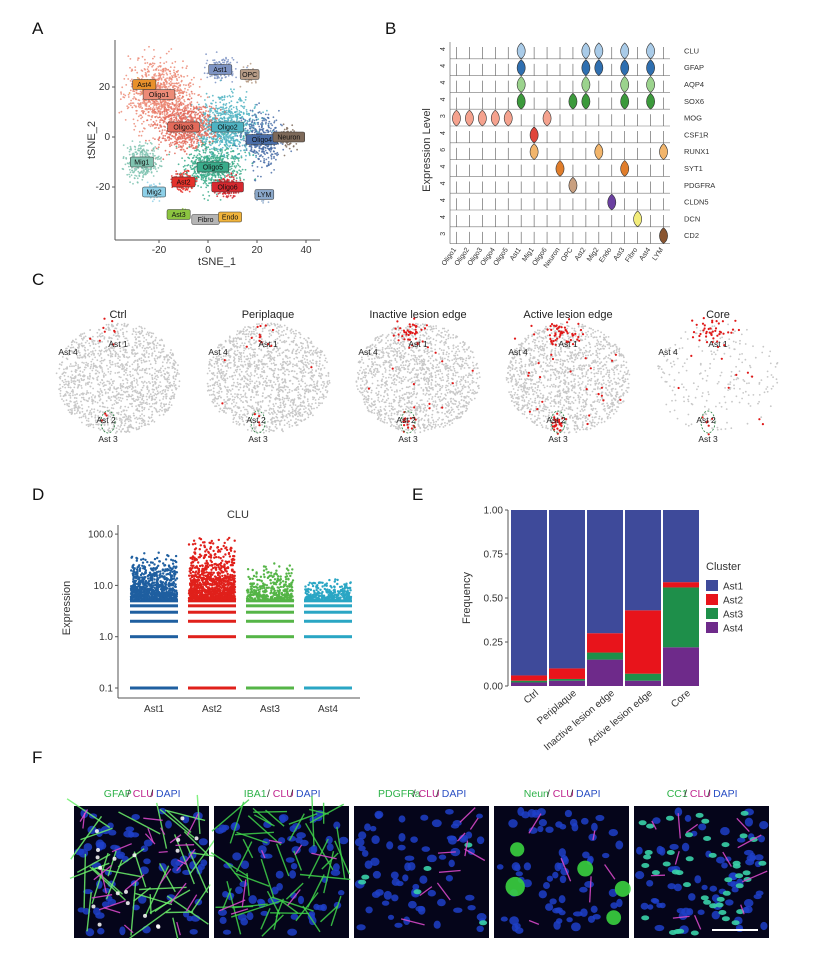  Describe the element at coordinates (631, 255) in the screenshot. I see `cluster-tick-label: Fibro` at that location.